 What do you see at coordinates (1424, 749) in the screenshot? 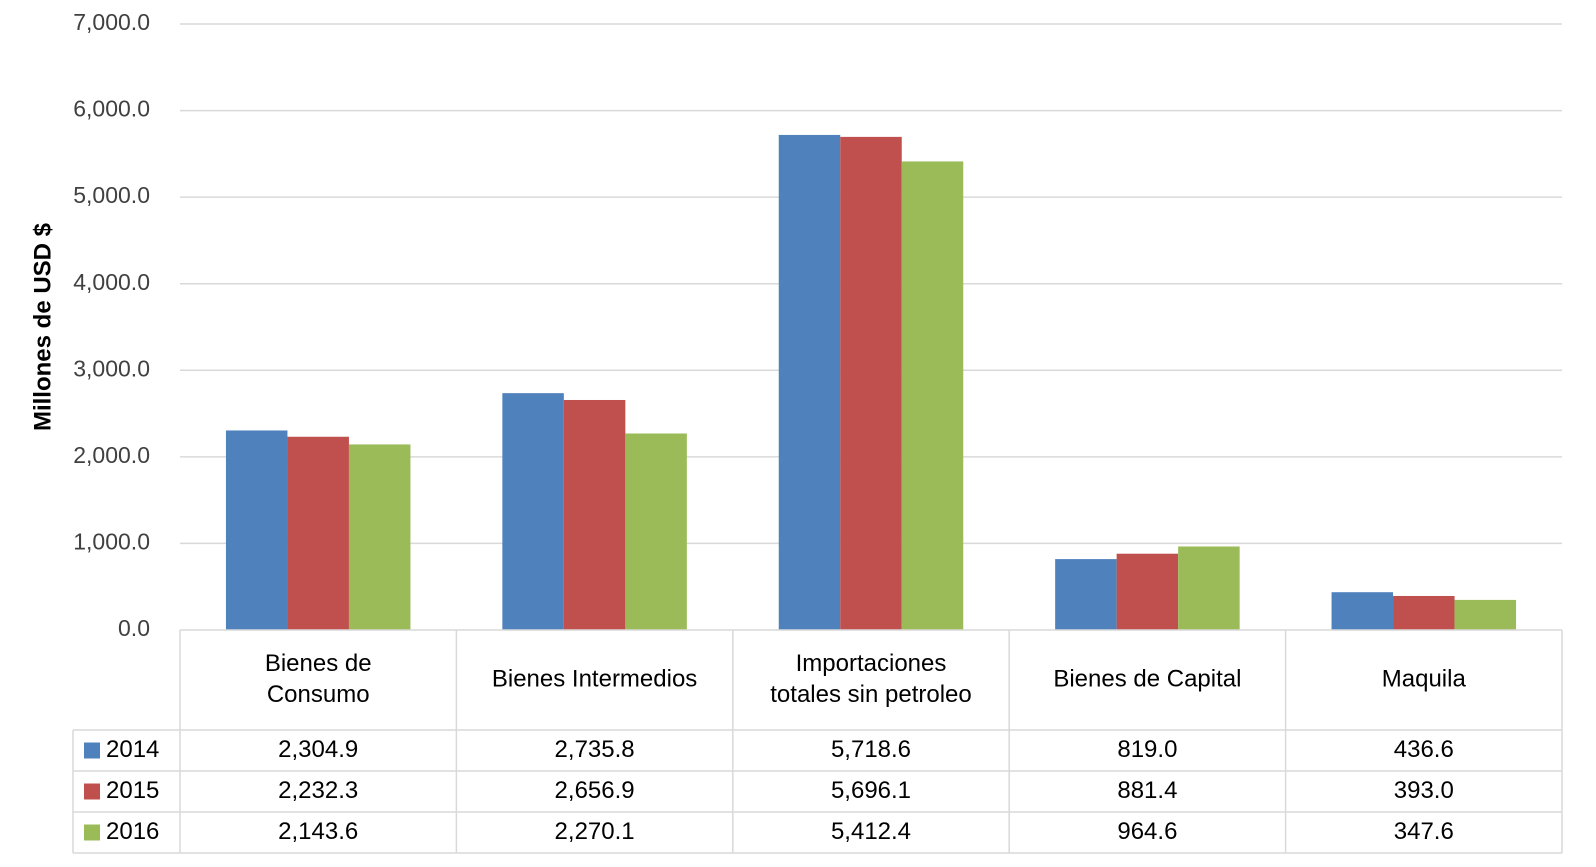
I see `table-cell-value: 436.6` at bounding box center [1424, 749].